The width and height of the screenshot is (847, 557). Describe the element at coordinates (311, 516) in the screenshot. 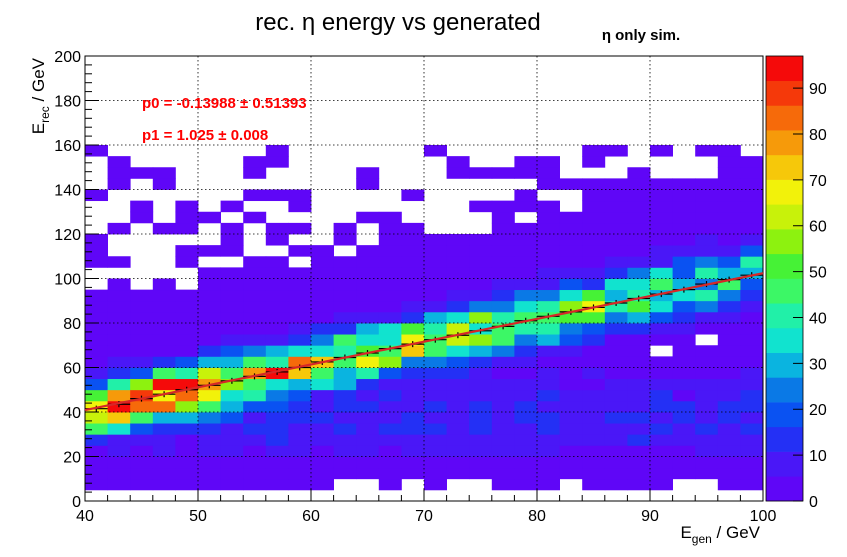

I see `x-tick-label: 60` at that location.